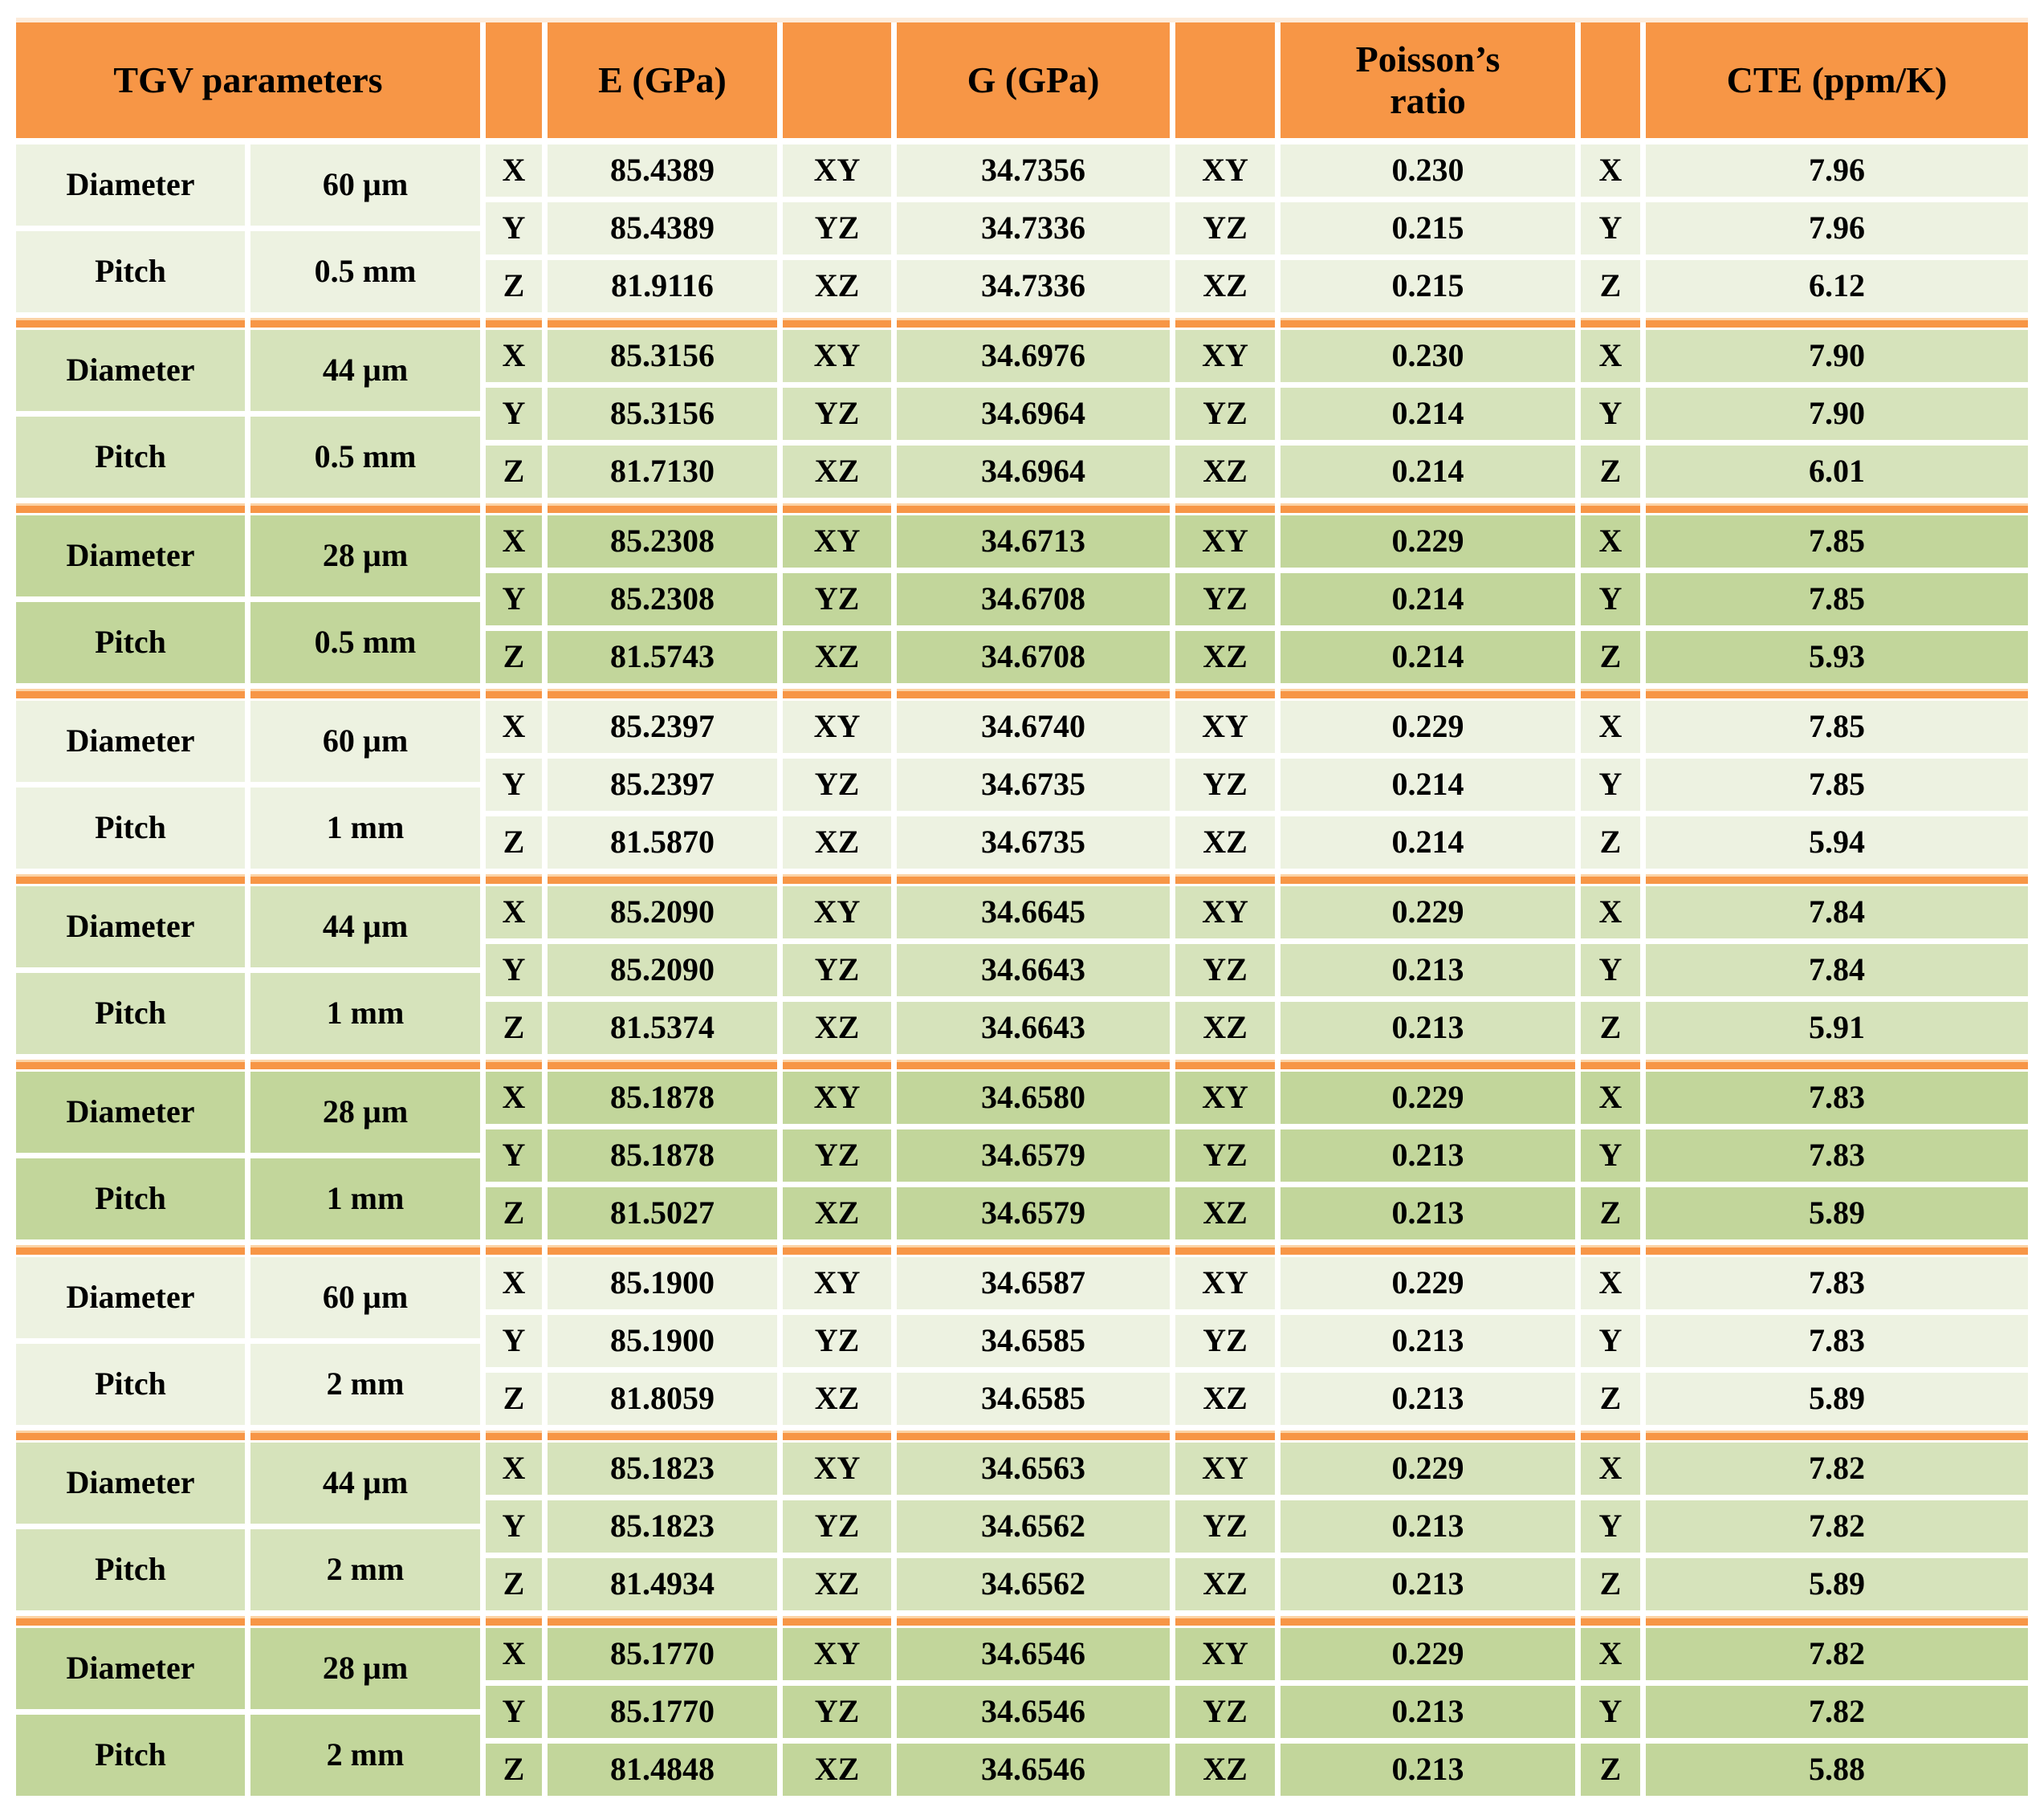  Describe the element at coordinates (1837, 80) in the screenshot. I see `header-cell-cte-ppmk: CTE (ppm/K)` at that location.